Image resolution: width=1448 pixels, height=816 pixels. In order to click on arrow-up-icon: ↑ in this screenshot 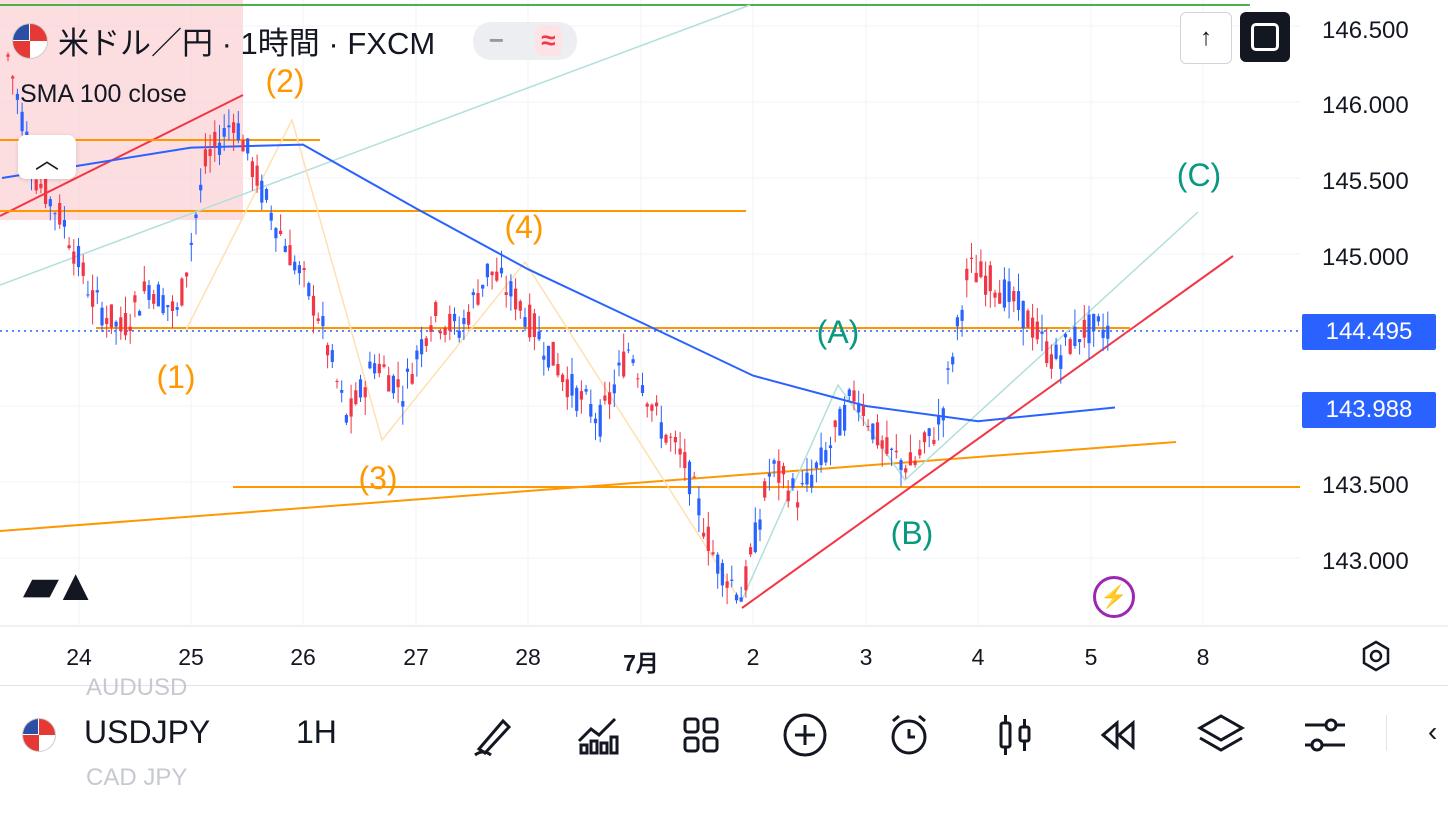, I will do `click(1206, 37)`.